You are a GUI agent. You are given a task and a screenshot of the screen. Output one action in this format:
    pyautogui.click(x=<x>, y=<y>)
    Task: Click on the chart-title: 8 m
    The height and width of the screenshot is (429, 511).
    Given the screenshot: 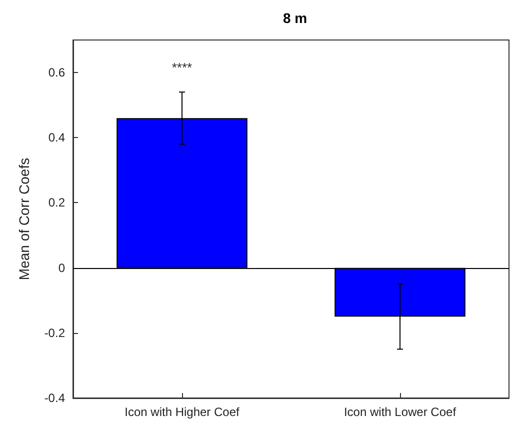 What is the action you would take?
    pyautogui.click(x=295, y=18)
    